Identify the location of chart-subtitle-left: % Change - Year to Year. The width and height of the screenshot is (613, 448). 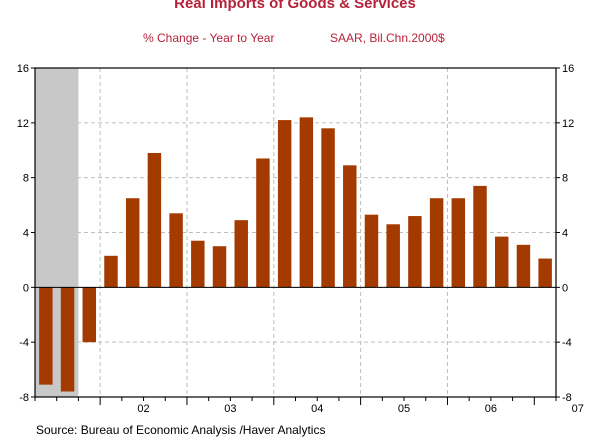
(209, 38).